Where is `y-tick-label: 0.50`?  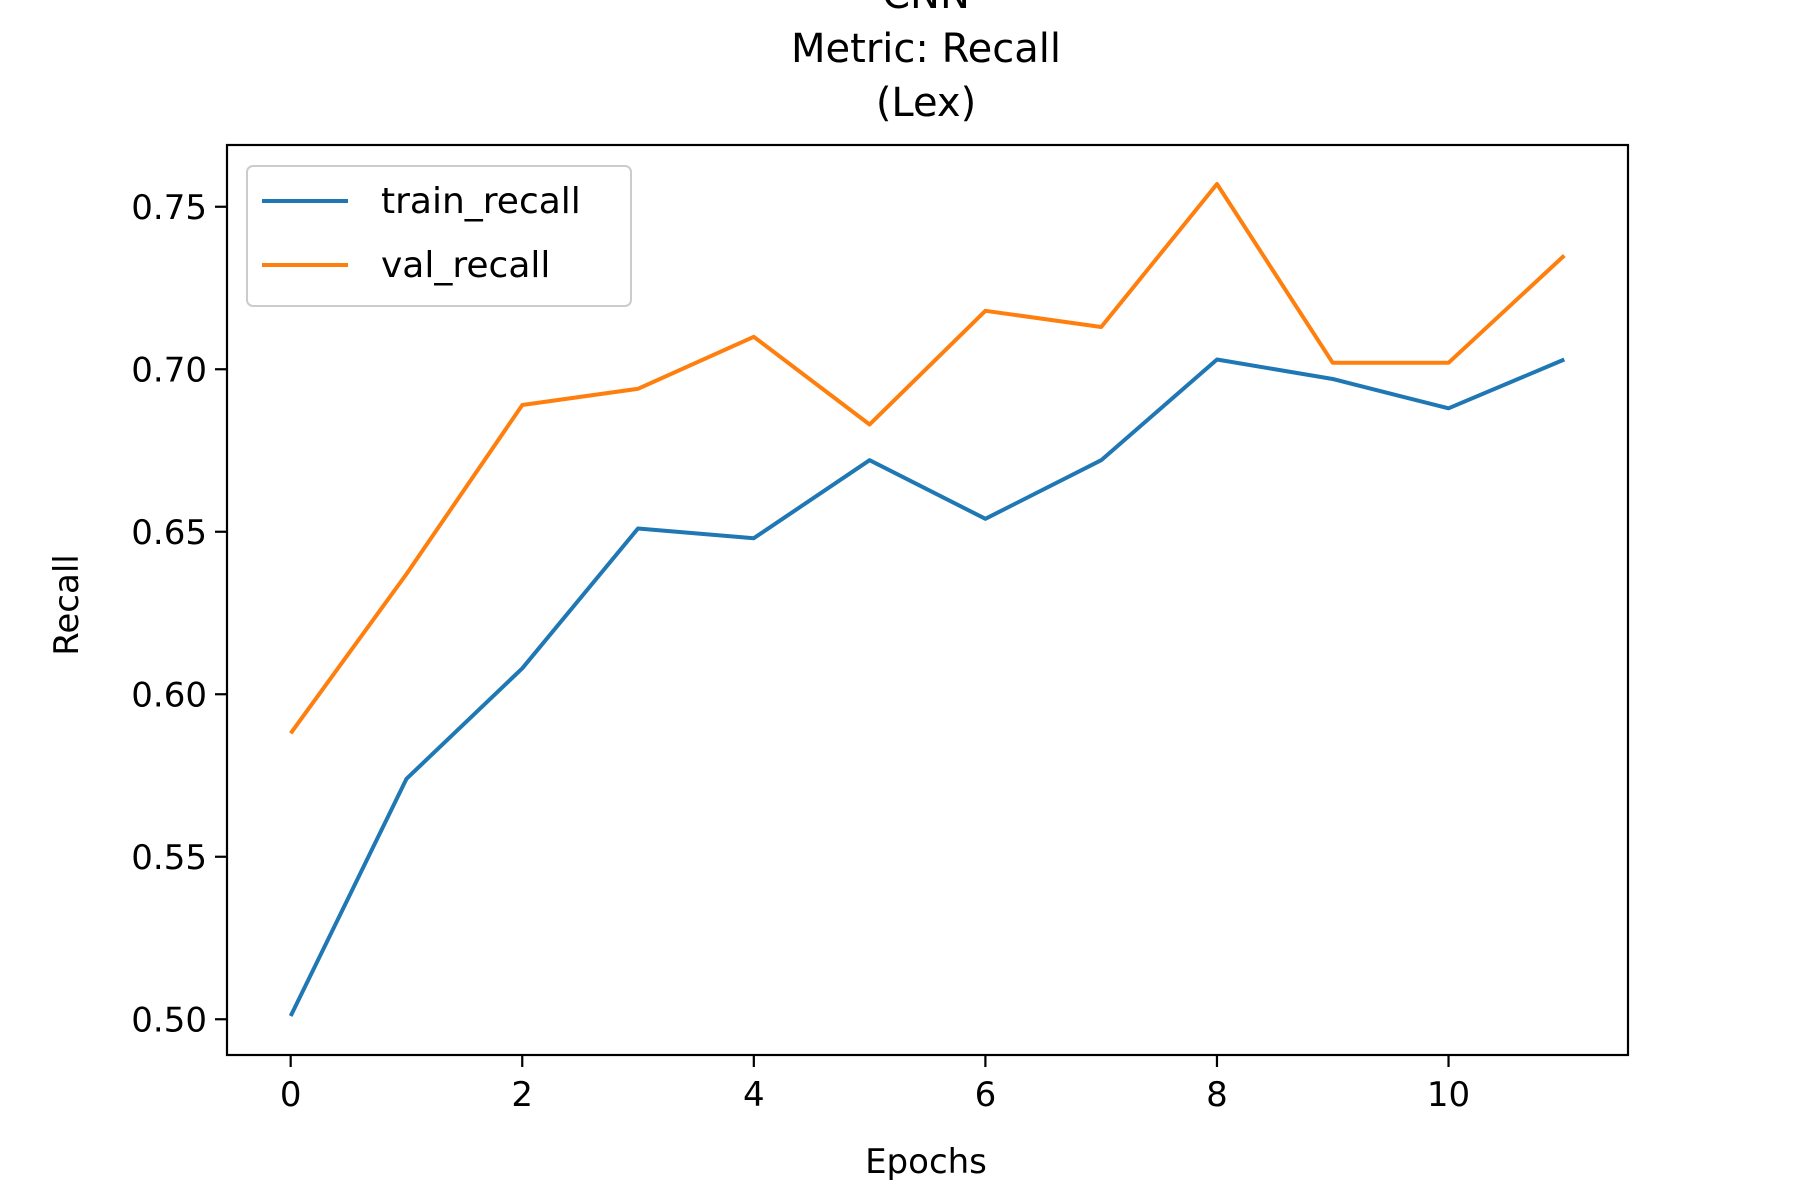
y-tick-label: 0.50 is located at coordinates (169, 1020).